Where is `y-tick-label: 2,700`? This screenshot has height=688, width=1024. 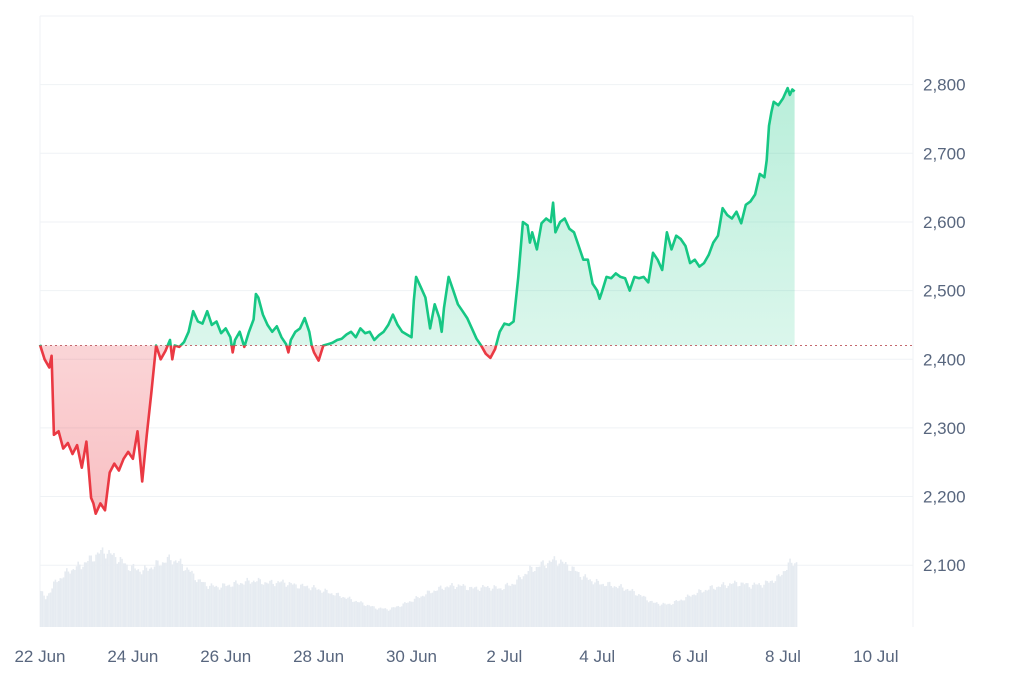 y-tick-label: 2,700 is located at coordinates (944, 153).